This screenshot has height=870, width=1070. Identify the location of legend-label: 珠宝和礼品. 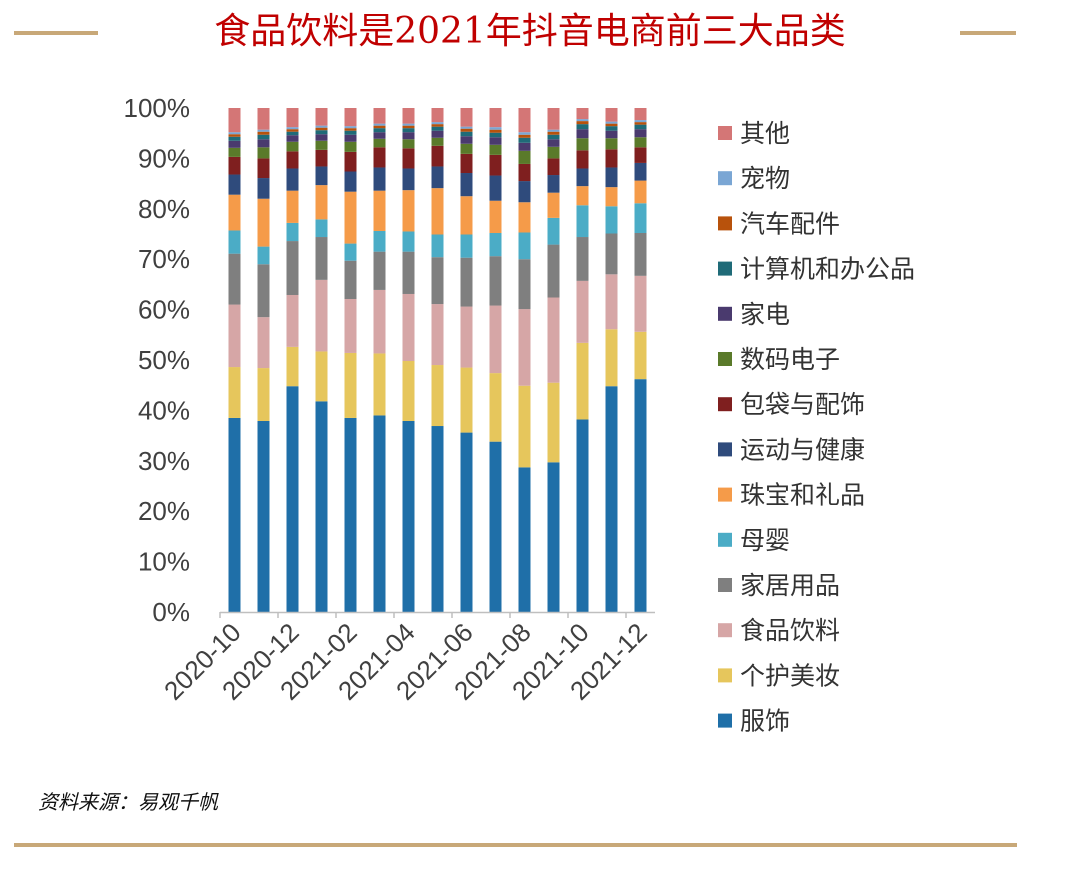
(802, 495).